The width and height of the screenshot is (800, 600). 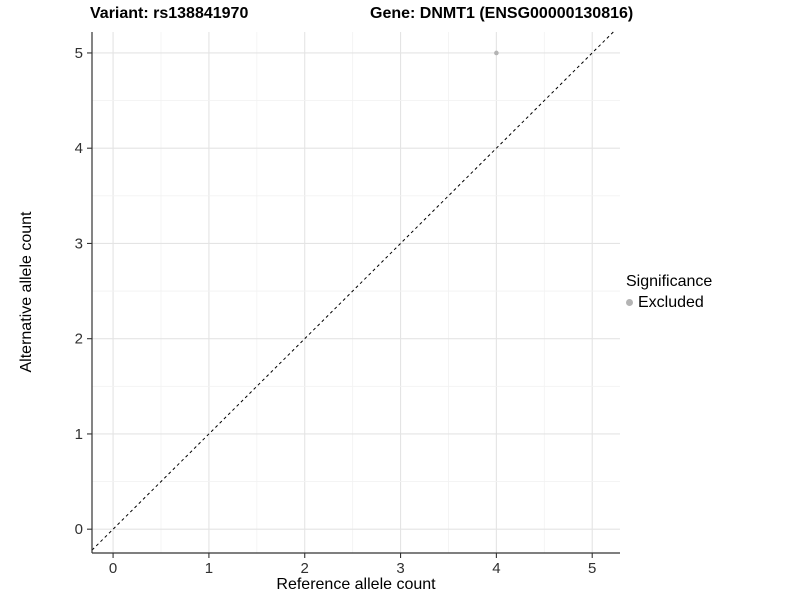 I want to click on y-tick-label: 1, so click(x=79, y=434).